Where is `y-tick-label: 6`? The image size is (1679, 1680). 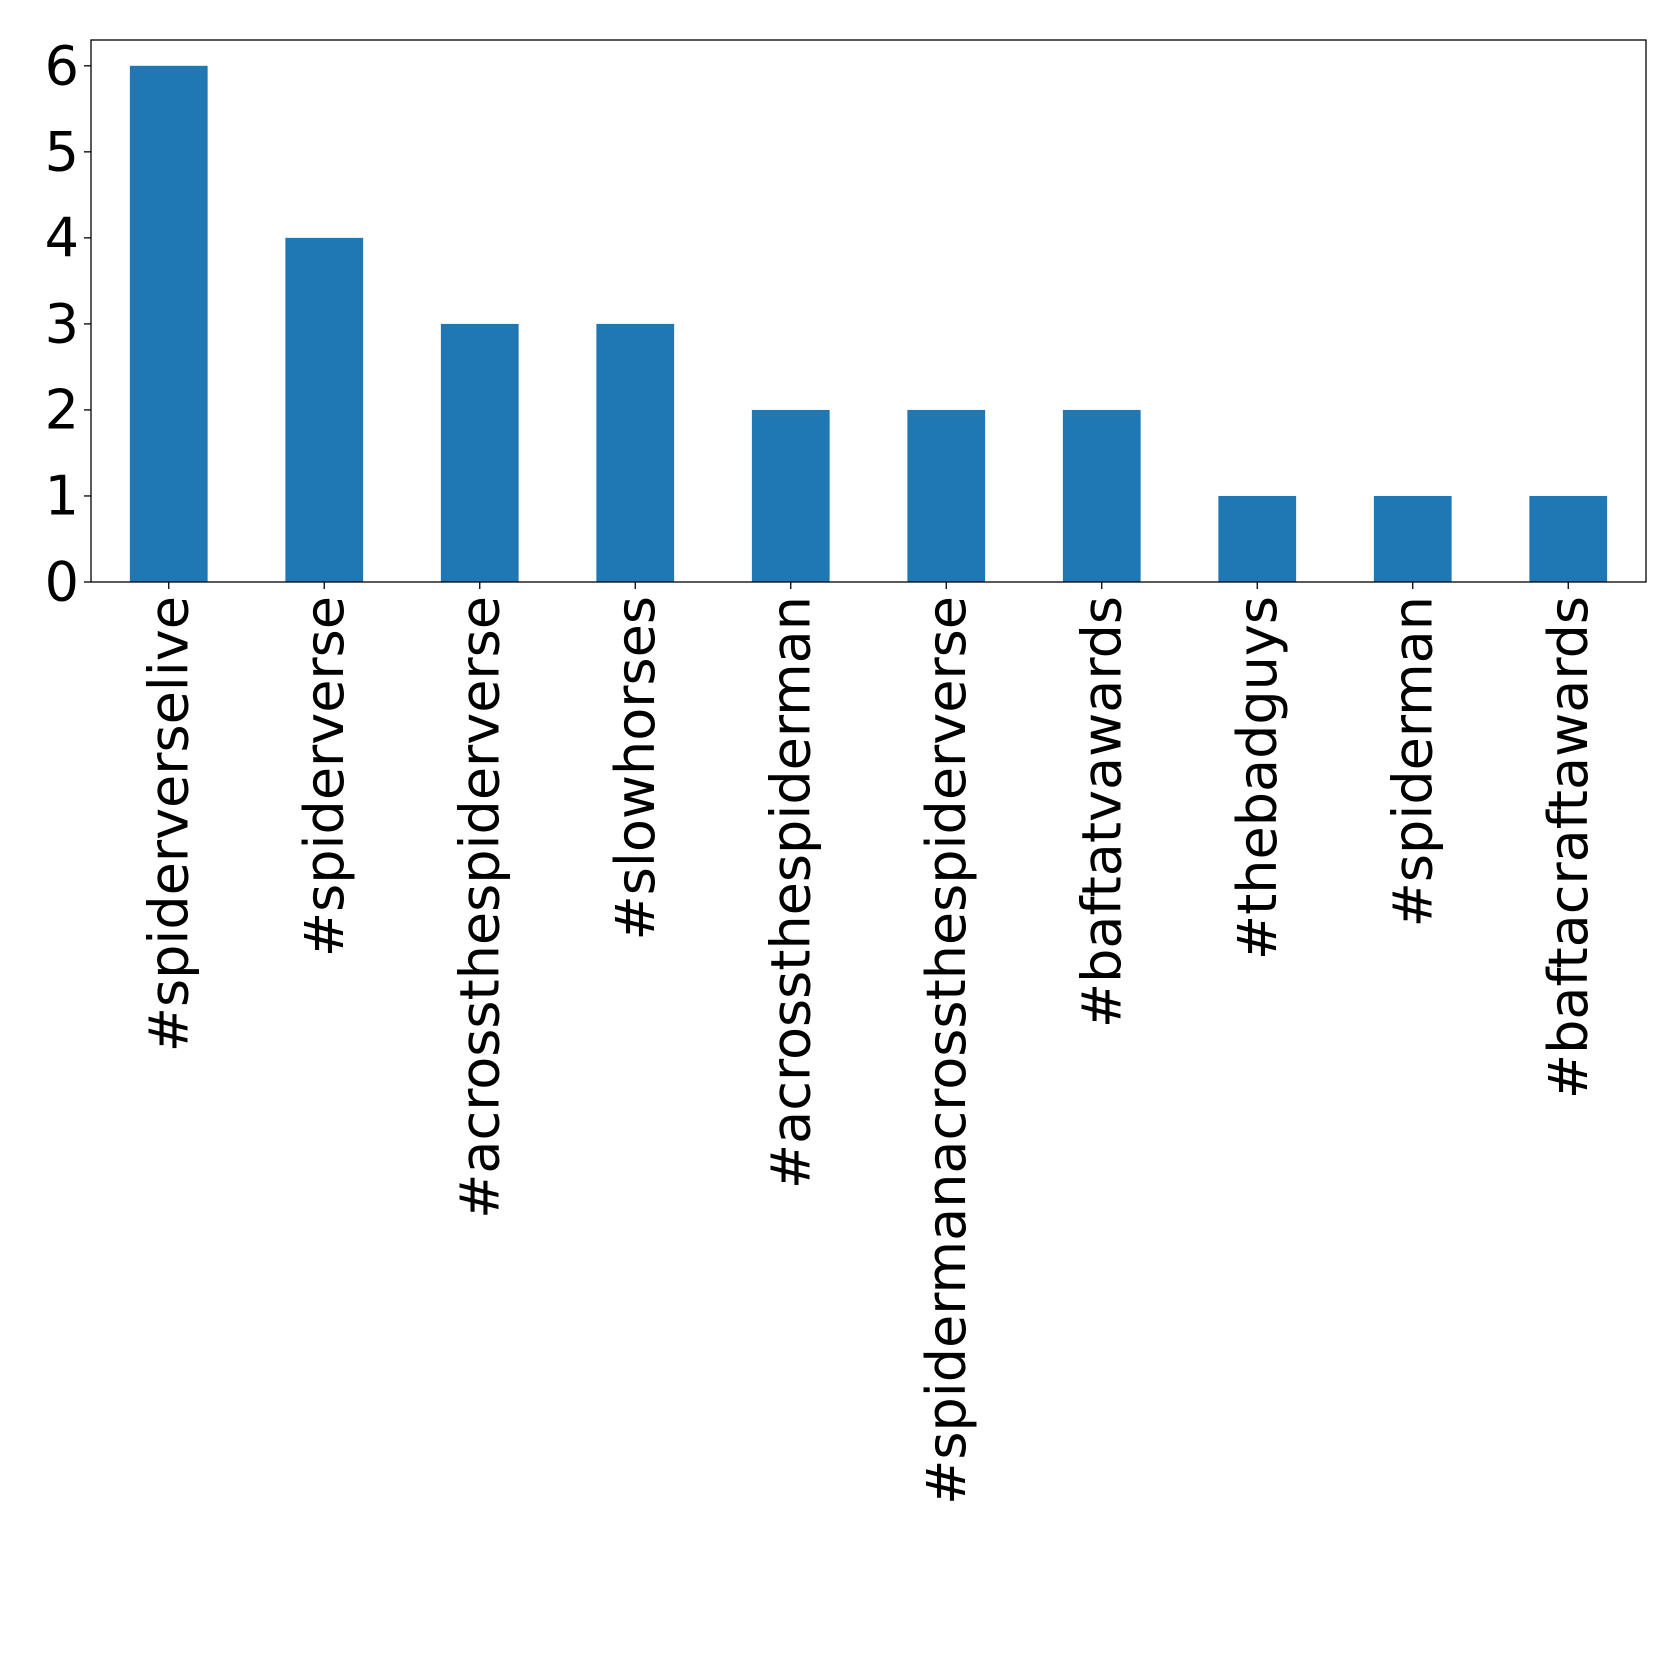 y-tick-label: 6 is located at coordinates (62, 65).